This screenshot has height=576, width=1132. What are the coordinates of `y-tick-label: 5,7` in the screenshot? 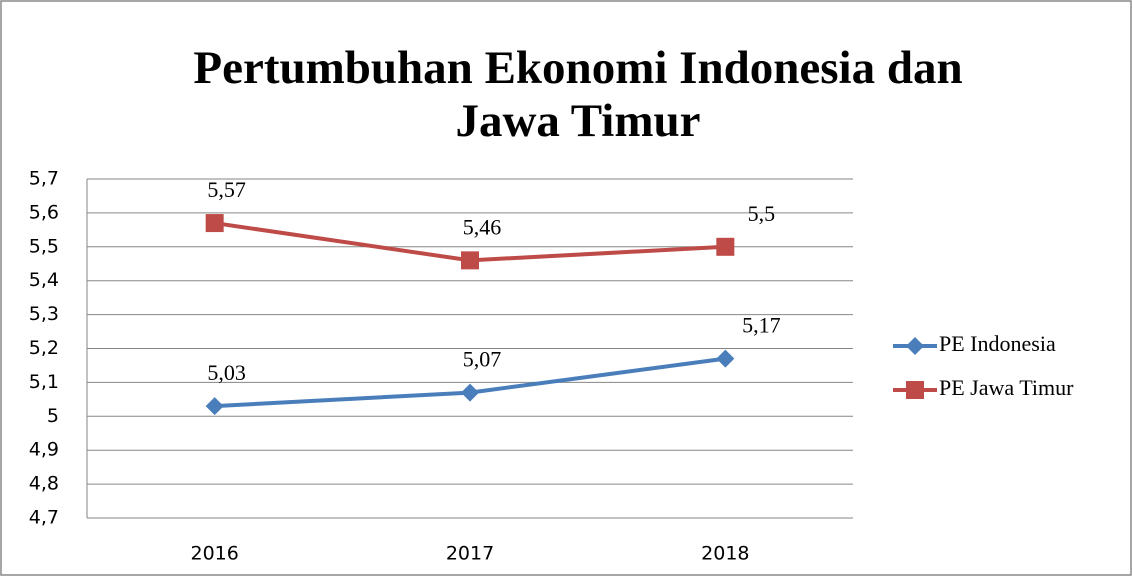 It's located at (44, 179).